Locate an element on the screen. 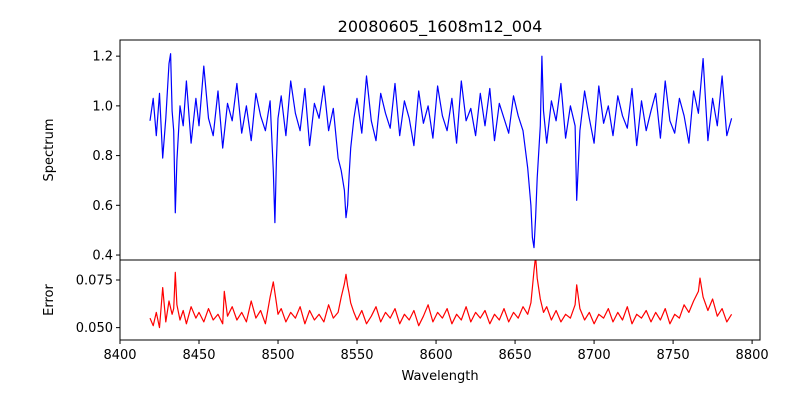 The width and height of the screenshot is (800, 400). spectrum-y-ticks: 0.4 0.6 0.8 1.0 1.2 is located at coordinates (106, 157).